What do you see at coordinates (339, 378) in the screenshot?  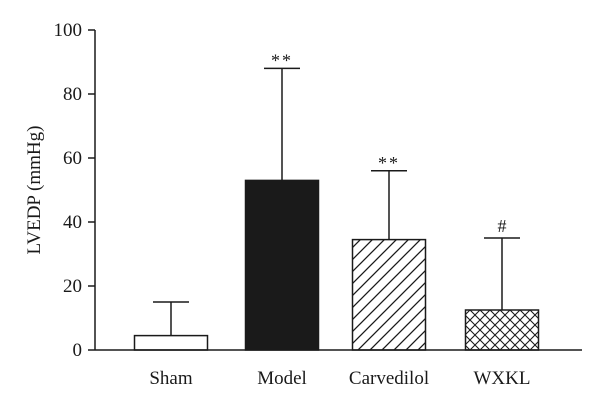 I see `x-axis-labels: Sham Model Carvedilol WXKL` at bounding box center [339, 378].